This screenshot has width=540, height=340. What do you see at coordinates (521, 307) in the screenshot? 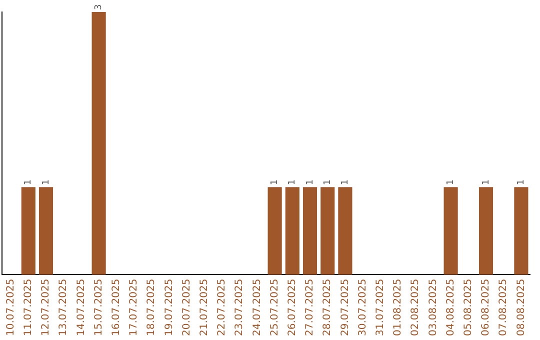
I see `x-tick-label: 08.08.2025` at bounding box center [521, 307].